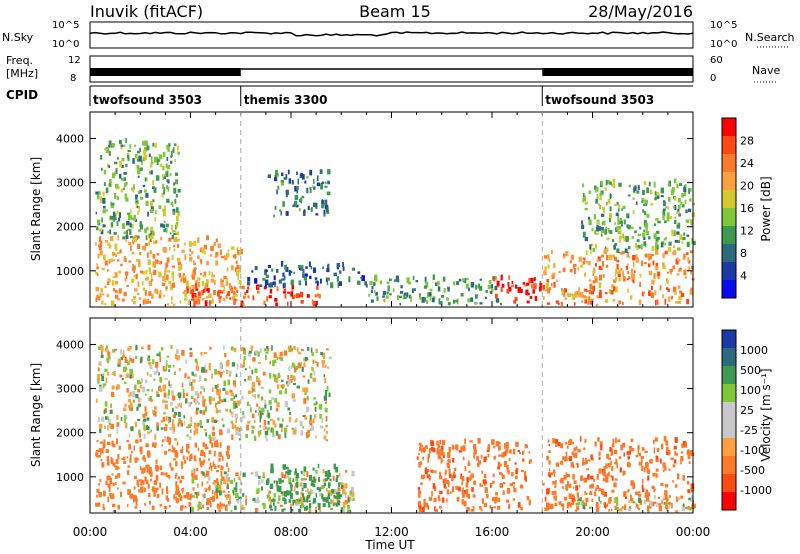 The height and width of the screenshot is (554, 800). I want to click on vel-cells-cell-1921, so click(667, 500).